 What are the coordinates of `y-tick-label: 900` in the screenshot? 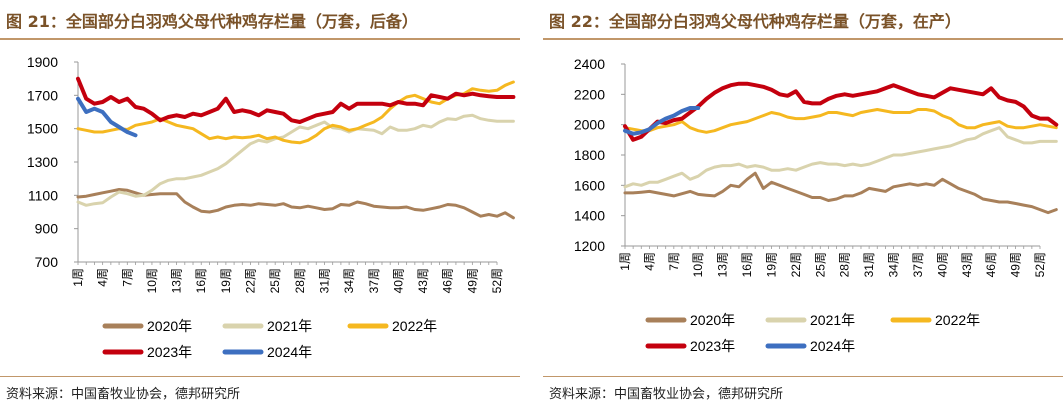 It's located at (47, 229).